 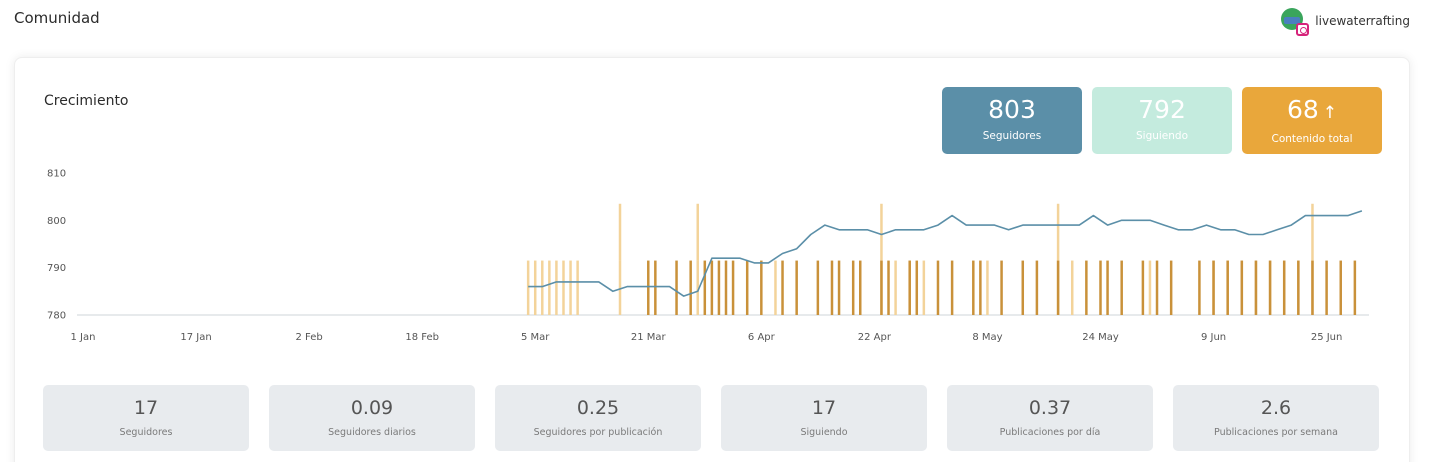 I want to click on y-tick-label: 810, so click(x=56, y=174).